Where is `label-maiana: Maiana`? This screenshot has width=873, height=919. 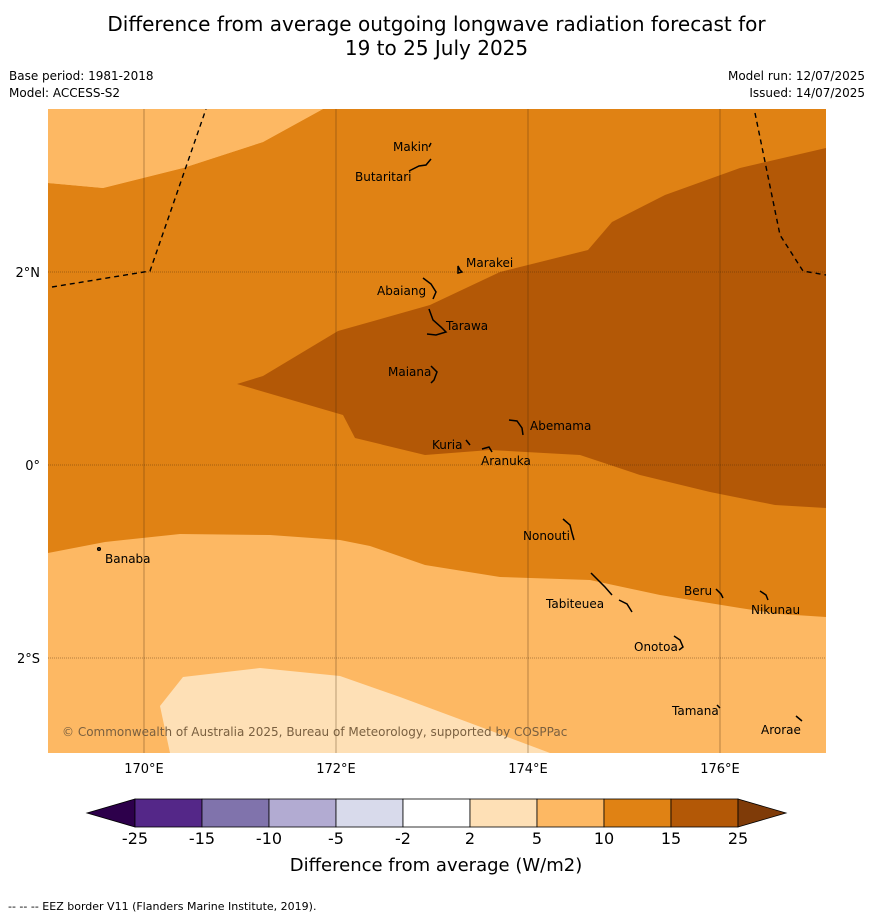
label-maiana: Maiana is located at coordinates (409, 372).